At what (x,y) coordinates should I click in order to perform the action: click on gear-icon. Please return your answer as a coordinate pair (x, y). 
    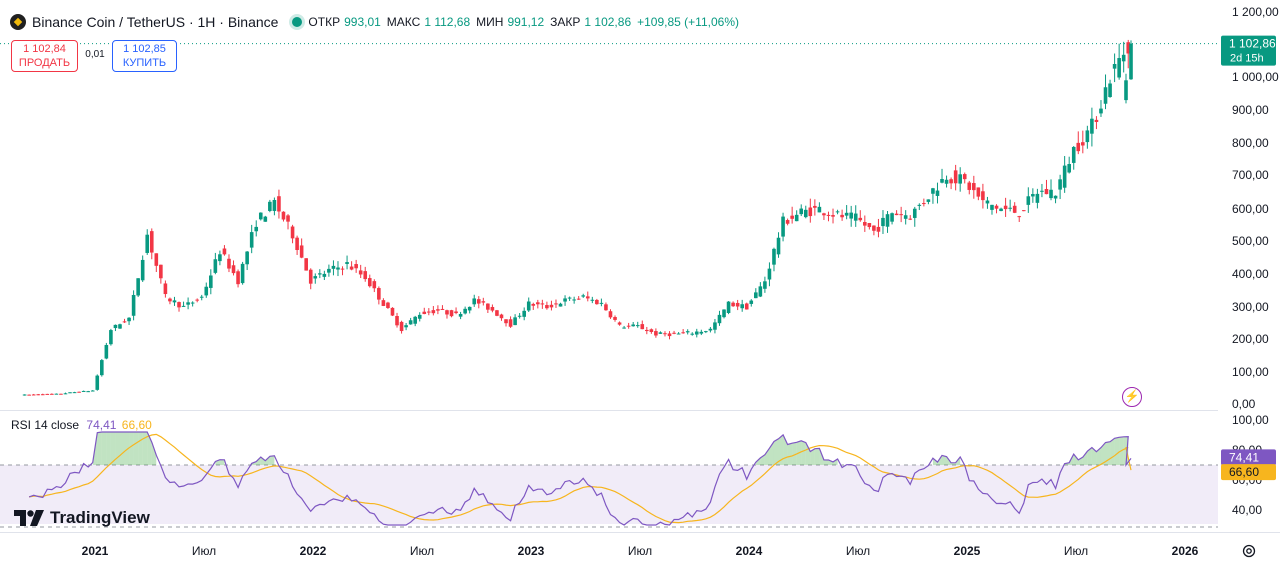
    Looking at the image, I should click on (1249, 551).